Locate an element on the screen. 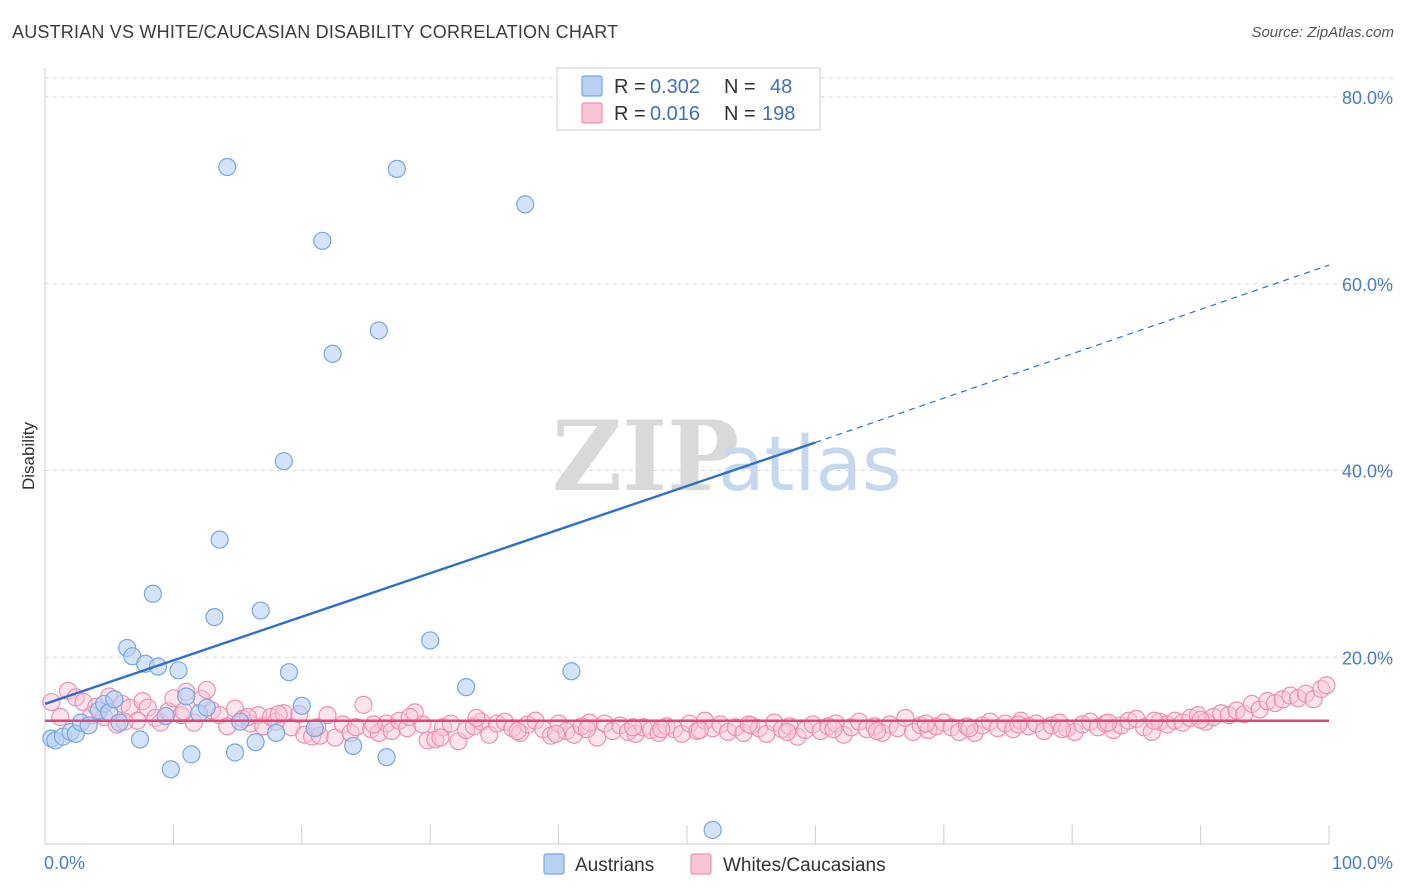  watermark: ZIP atlas is located at coordinates (727, 456).